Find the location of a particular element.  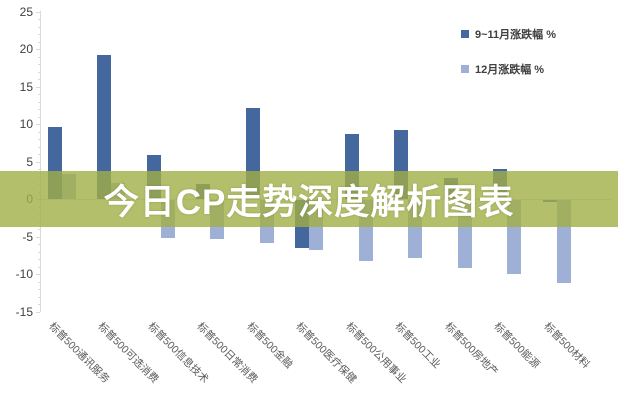

y-axis-line is located at coordinates (40, 161).